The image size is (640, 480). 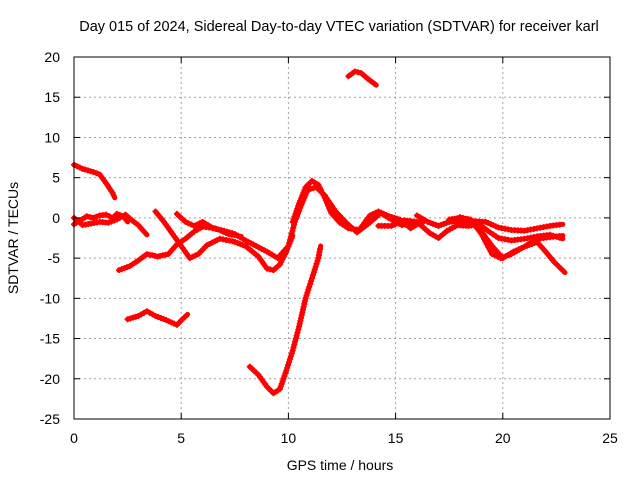 I want to click on y-axis-label: SDTVAR / TECUs, so click(x=13, y=238).